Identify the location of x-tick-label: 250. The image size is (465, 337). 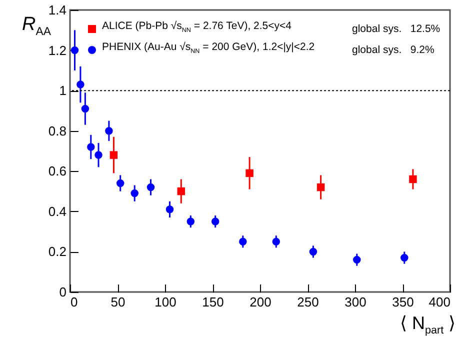
(308, 302).